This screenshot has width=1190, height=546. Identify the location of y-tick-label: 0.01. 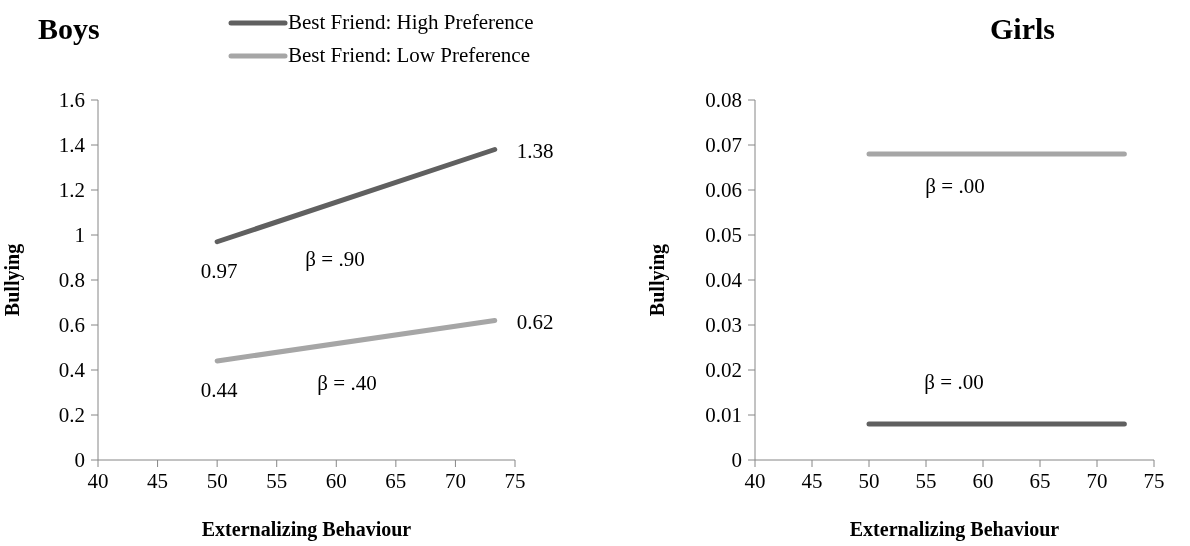
(723, 415).